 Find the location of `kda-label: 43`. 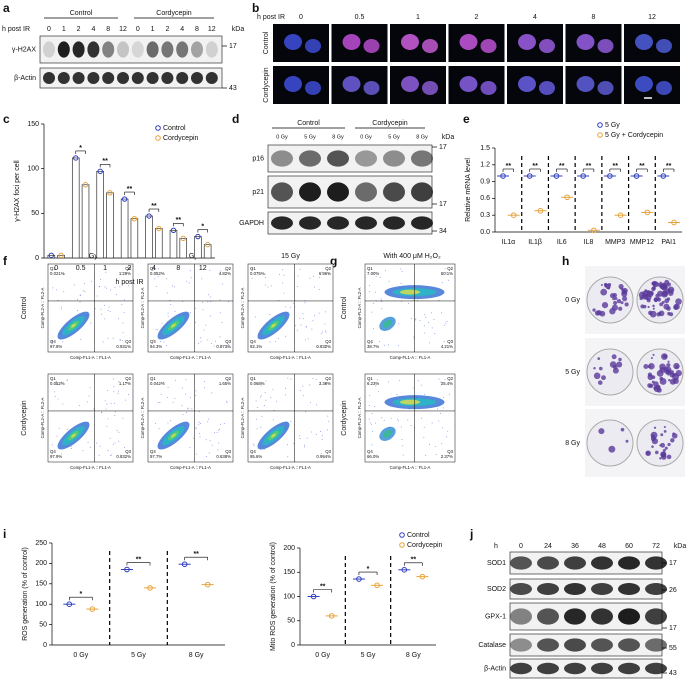

kda-label: 43 is located at coordinates (673, 673).